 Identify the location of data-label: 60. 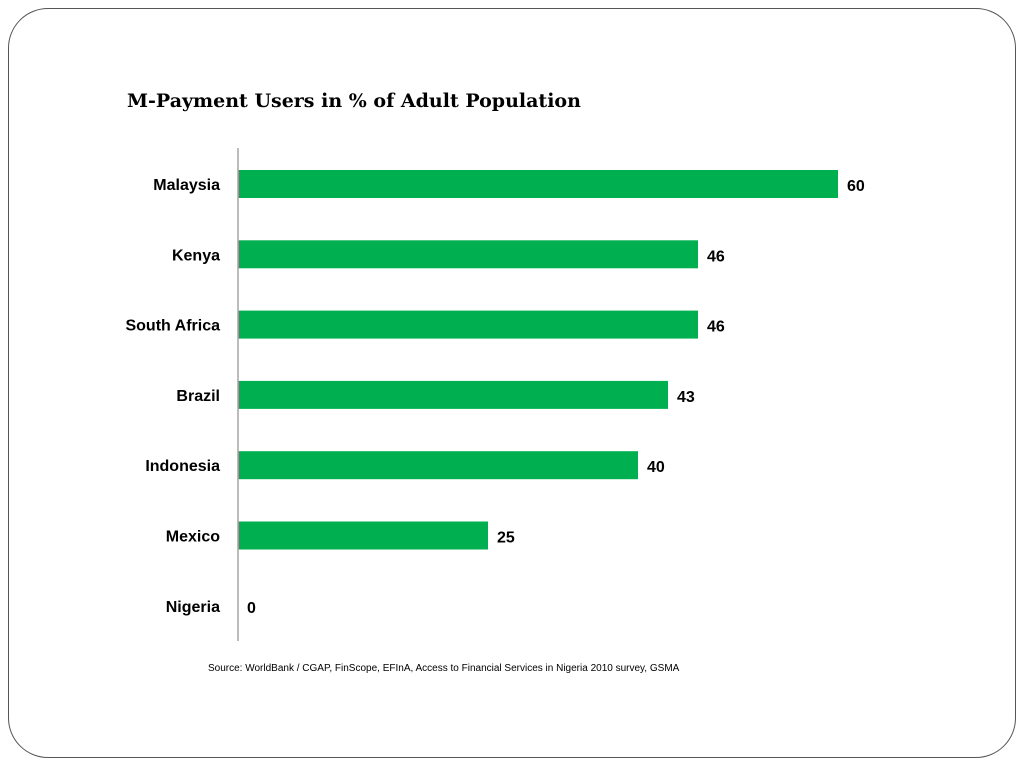
(856, 186).